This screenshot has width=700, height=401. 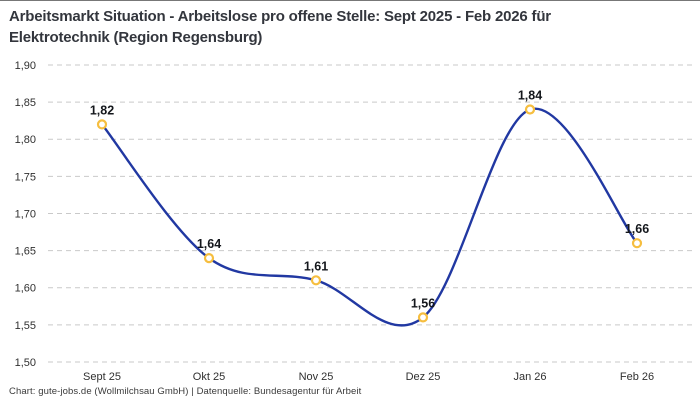 I want to click on y-tick-label: 1,85, so click(x=25, y=103).